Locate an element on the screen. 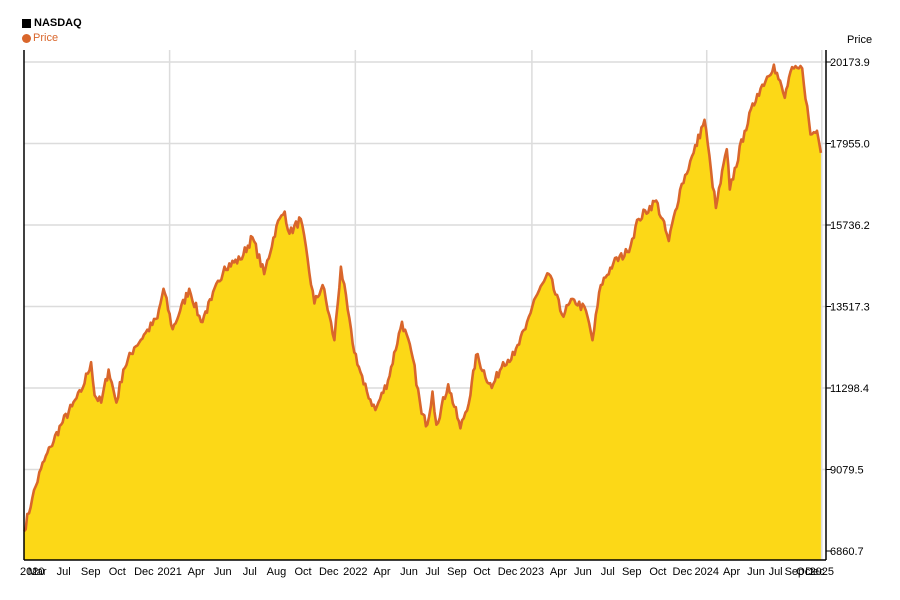 The image size is (900, 600). y-axis-title: Price is located at coordinates (860, 40).